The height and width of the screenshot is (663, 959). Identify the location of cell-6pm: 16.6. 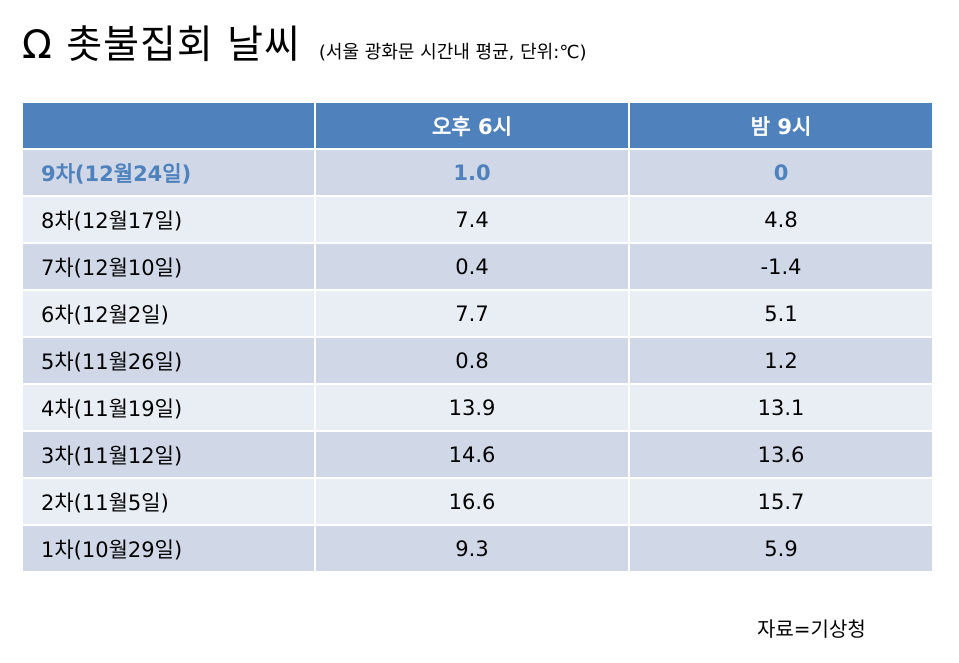
(472, 501).